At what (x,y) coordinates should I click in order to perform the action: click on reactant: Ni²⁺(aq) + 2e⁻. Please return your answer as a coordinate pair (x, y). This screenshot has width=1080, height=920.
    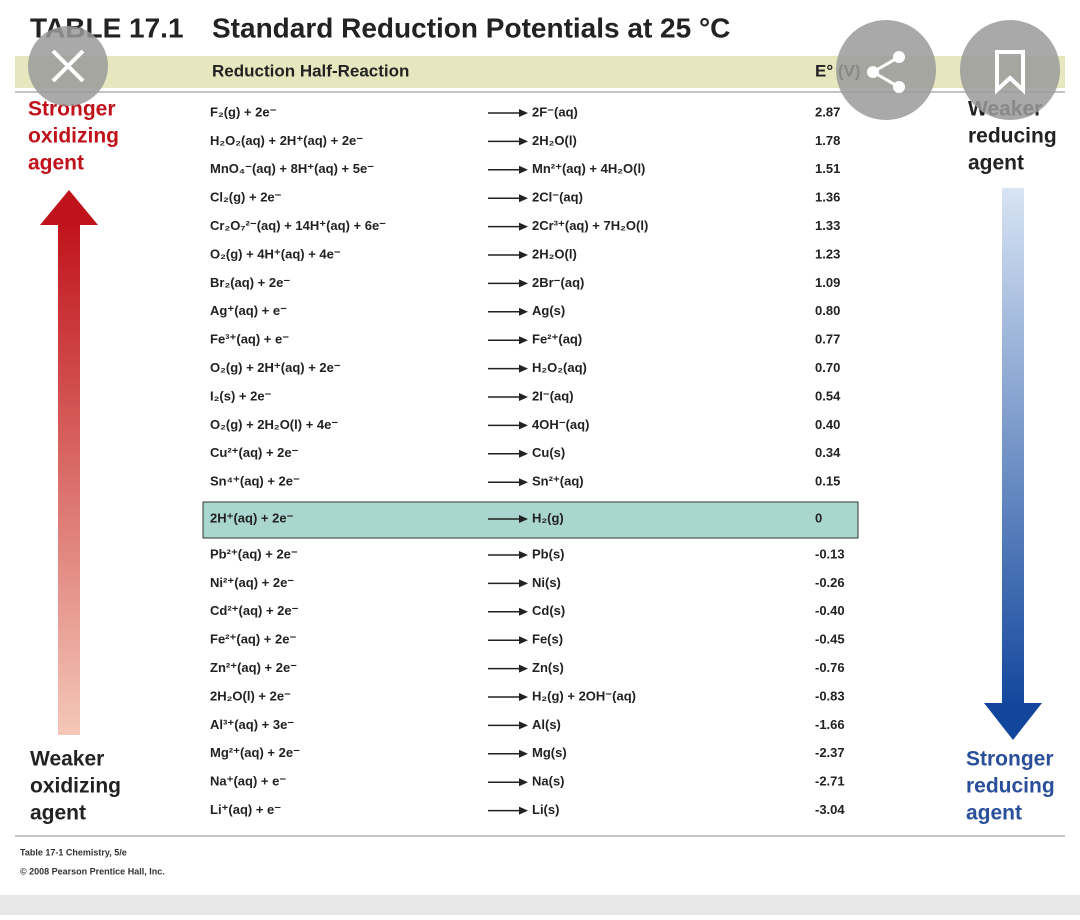
    Looking at the image, I should click on (252, 582).